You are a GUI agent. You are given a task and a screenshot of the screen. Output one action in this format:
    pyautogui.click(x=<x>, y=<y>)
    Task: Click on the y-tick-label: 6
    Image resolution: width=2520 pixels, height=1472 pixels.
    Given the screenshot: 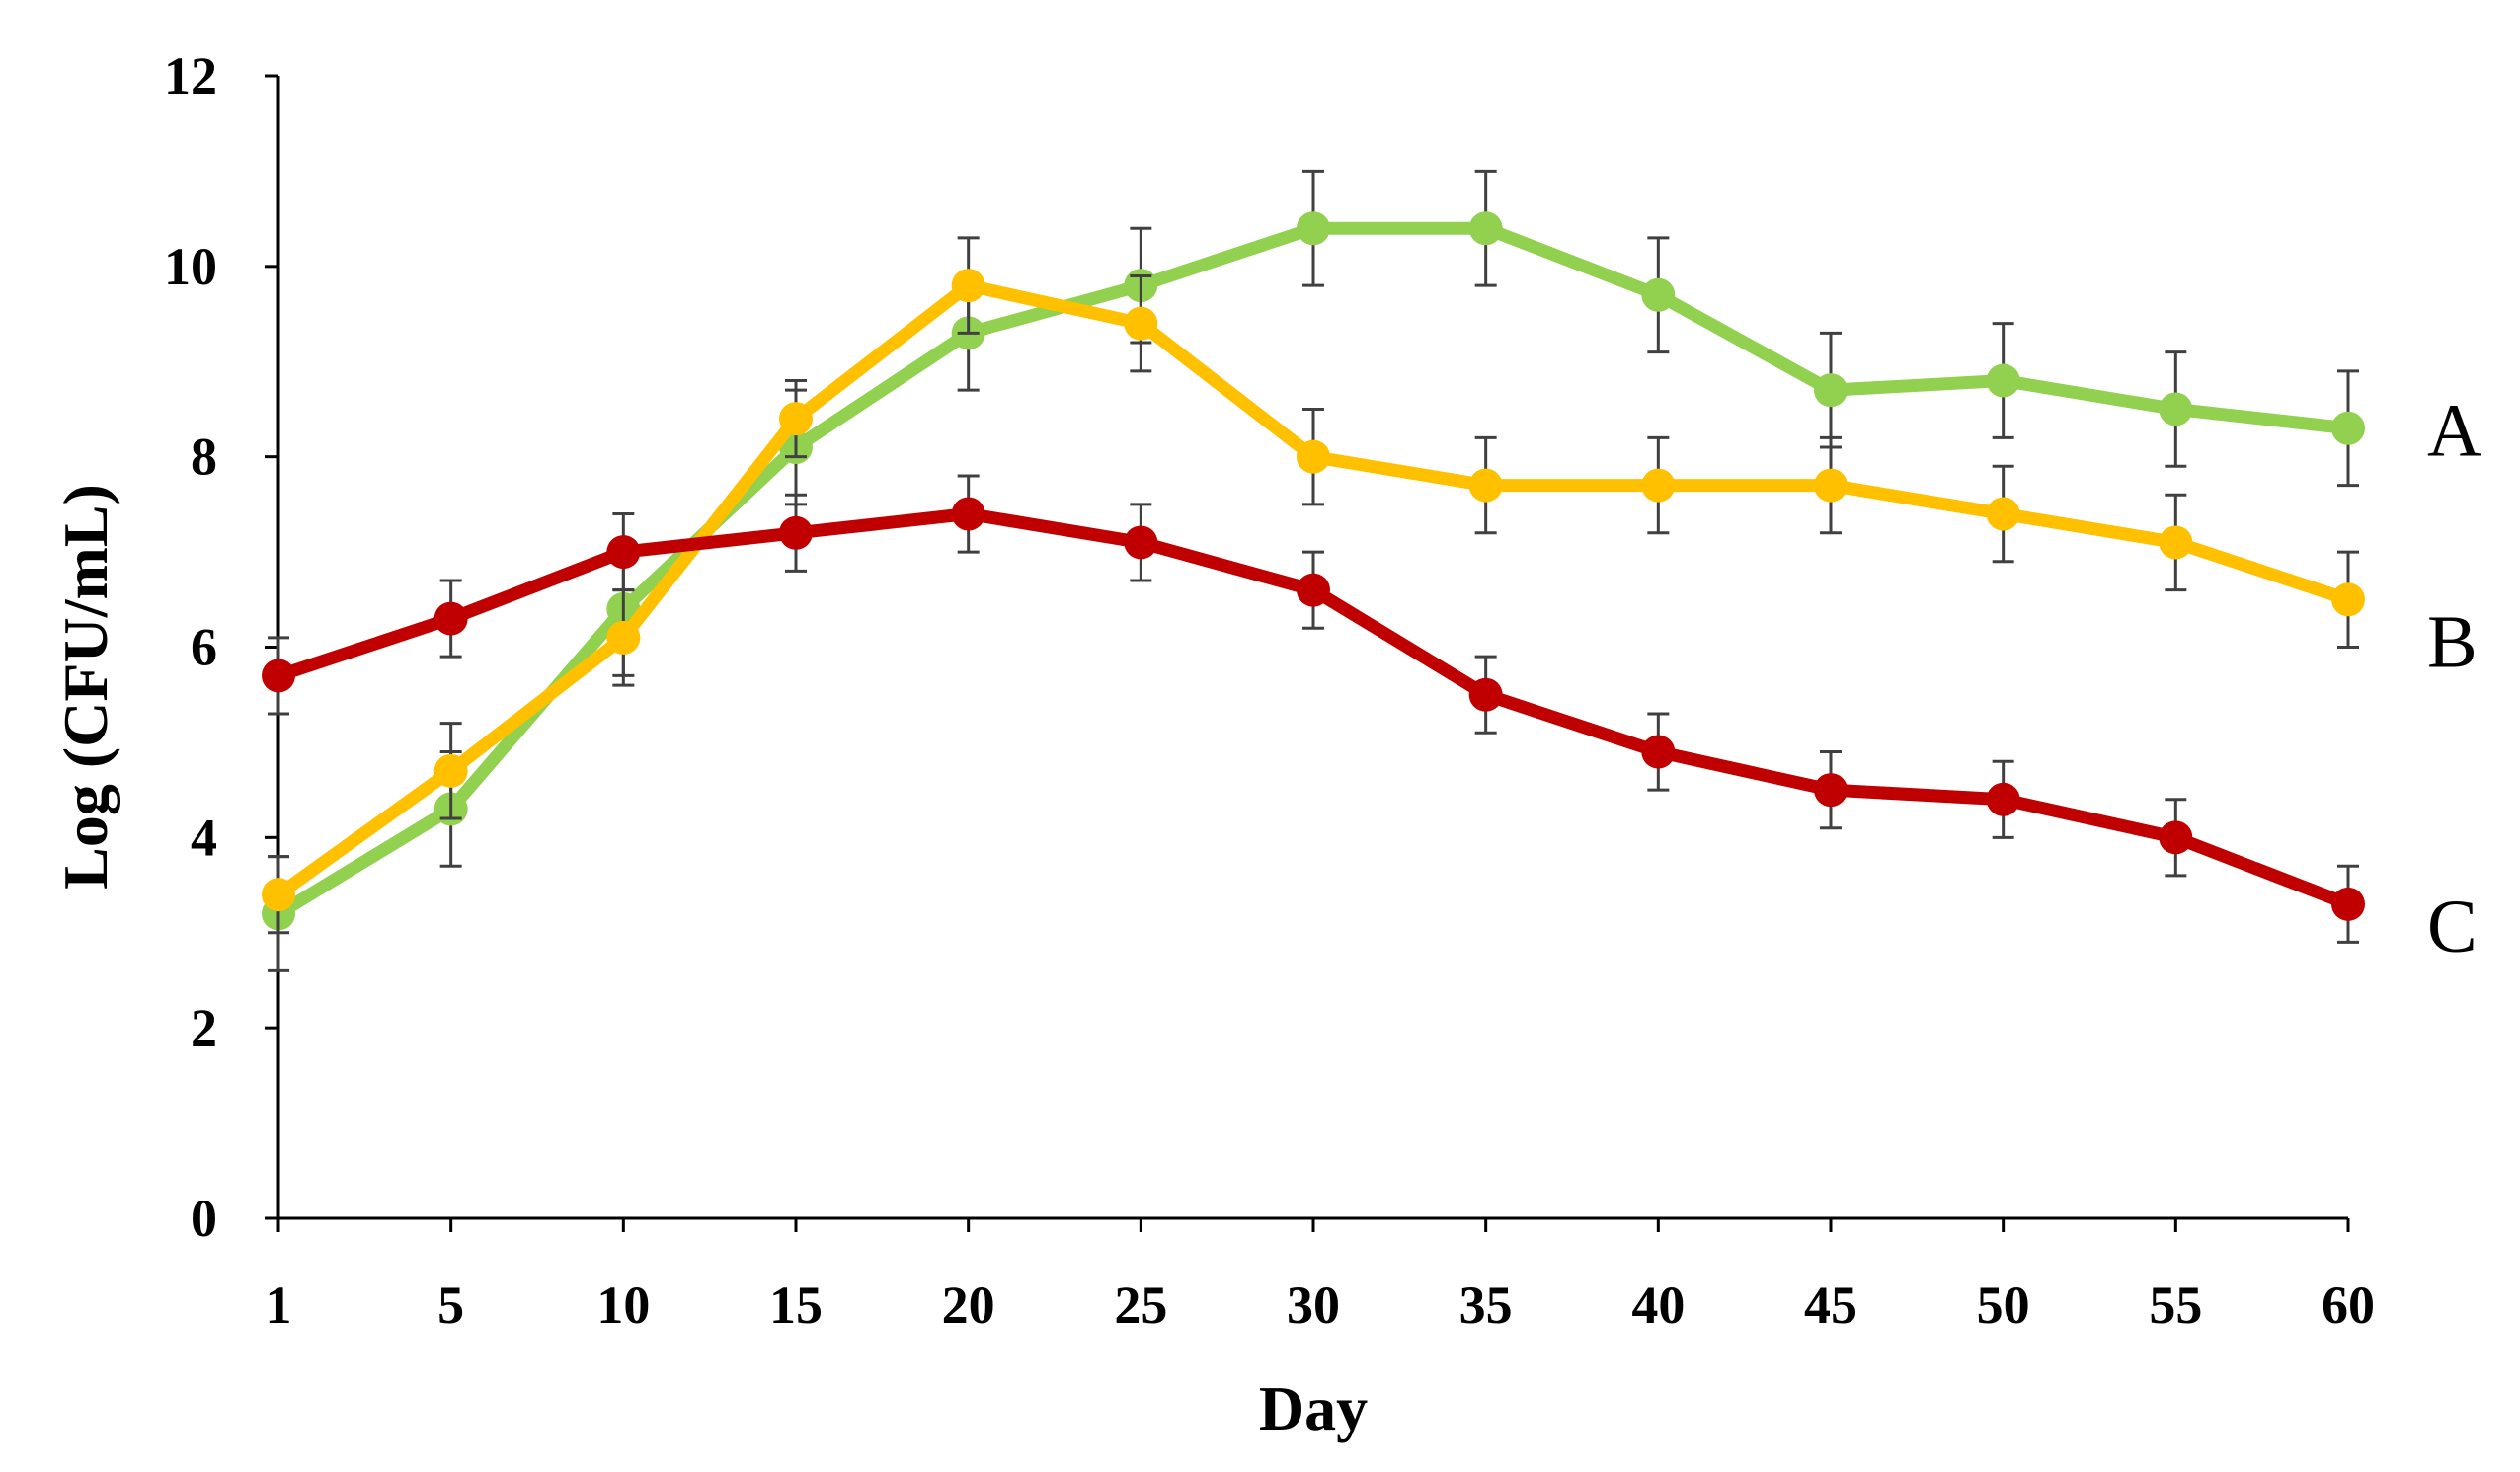 What is the action you would take?
    pyautogui.click(x=204, y=647)
    